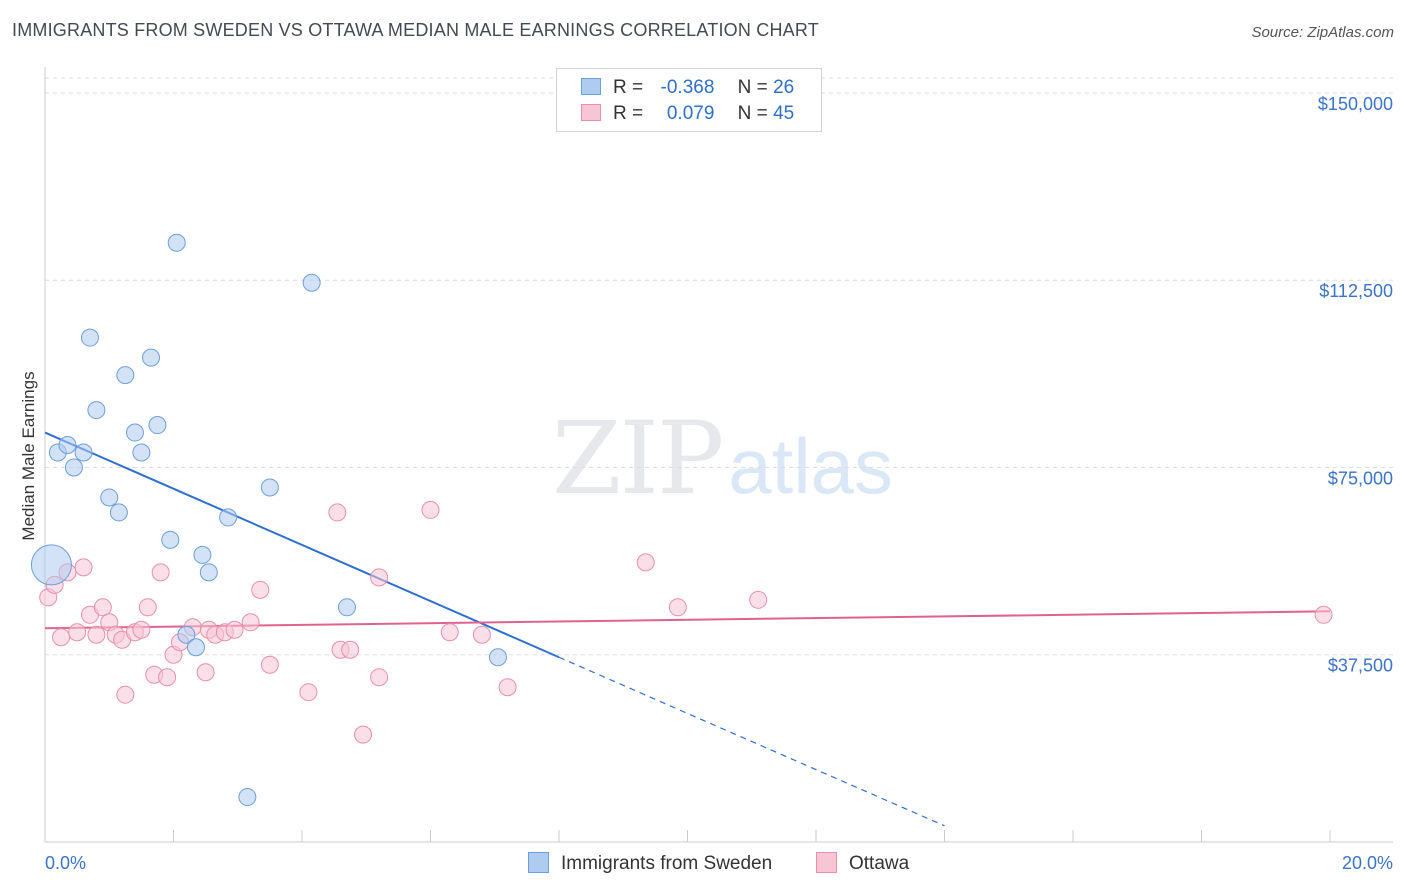  I want to click on trend-line-sweden, so click(302, 545).